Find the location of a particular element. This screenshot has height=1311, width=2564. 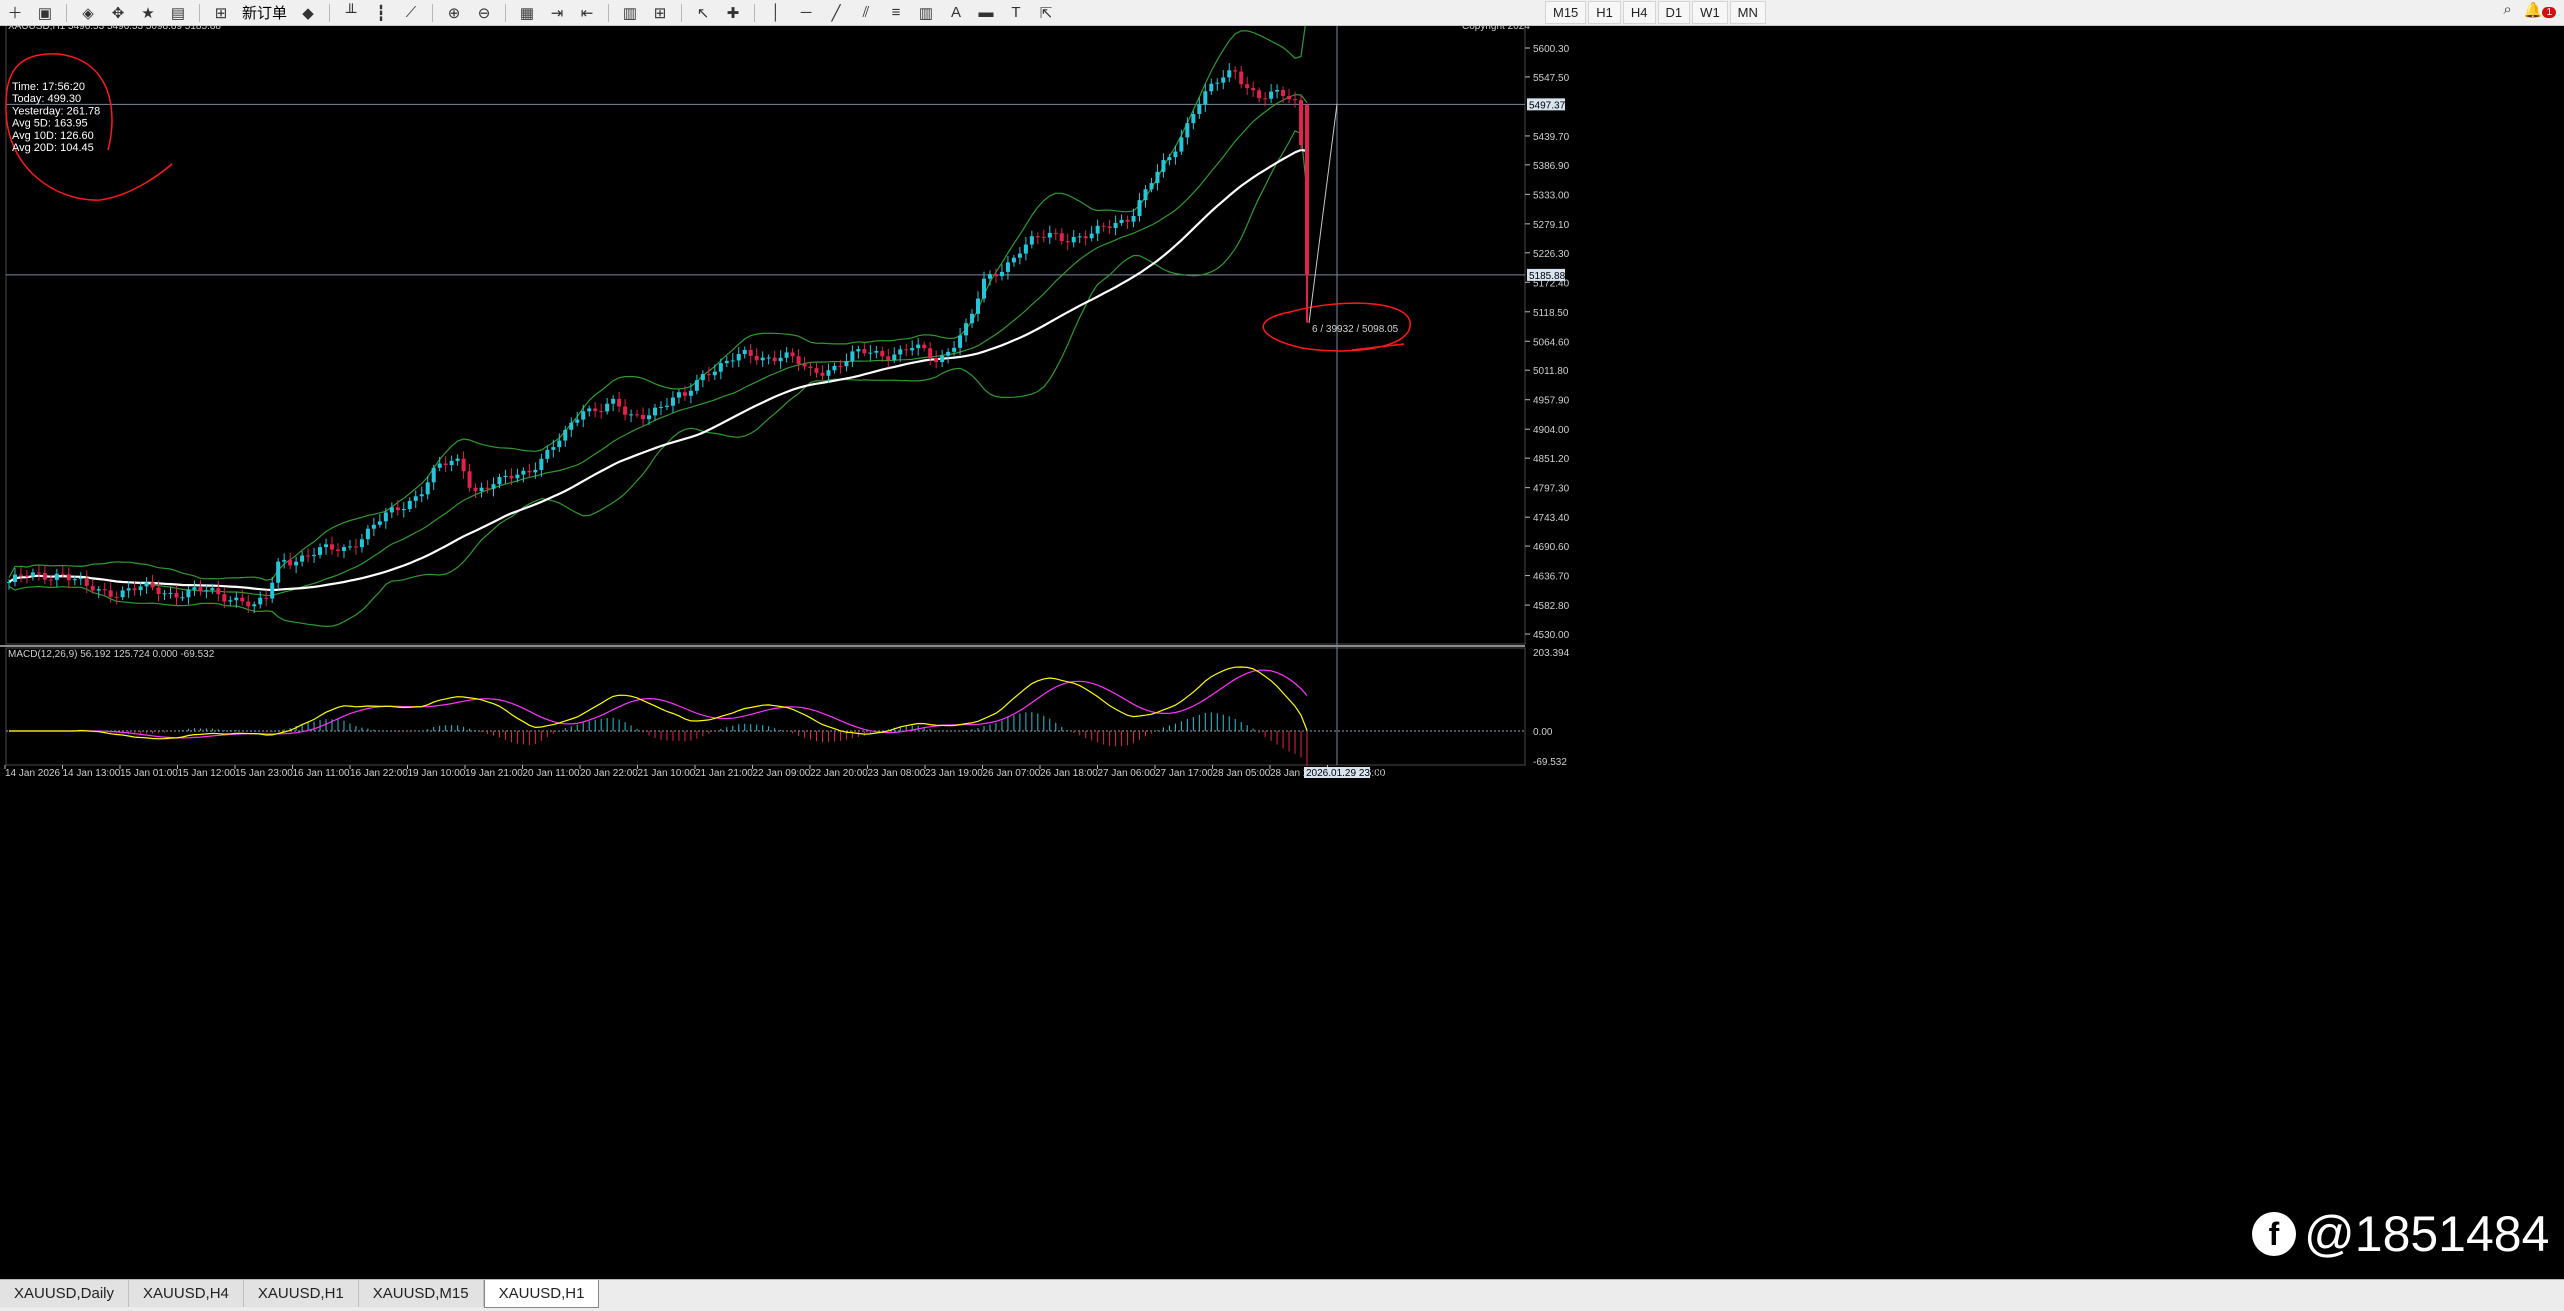

indicators-icon: ⊞ is located at coordinates (660, 13).